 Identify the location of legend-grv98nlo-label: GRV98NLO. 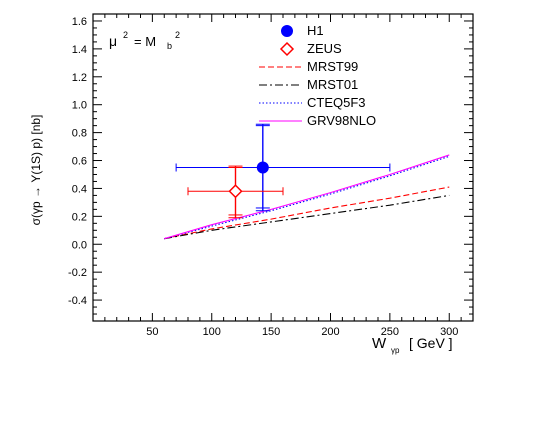
(341, 120).